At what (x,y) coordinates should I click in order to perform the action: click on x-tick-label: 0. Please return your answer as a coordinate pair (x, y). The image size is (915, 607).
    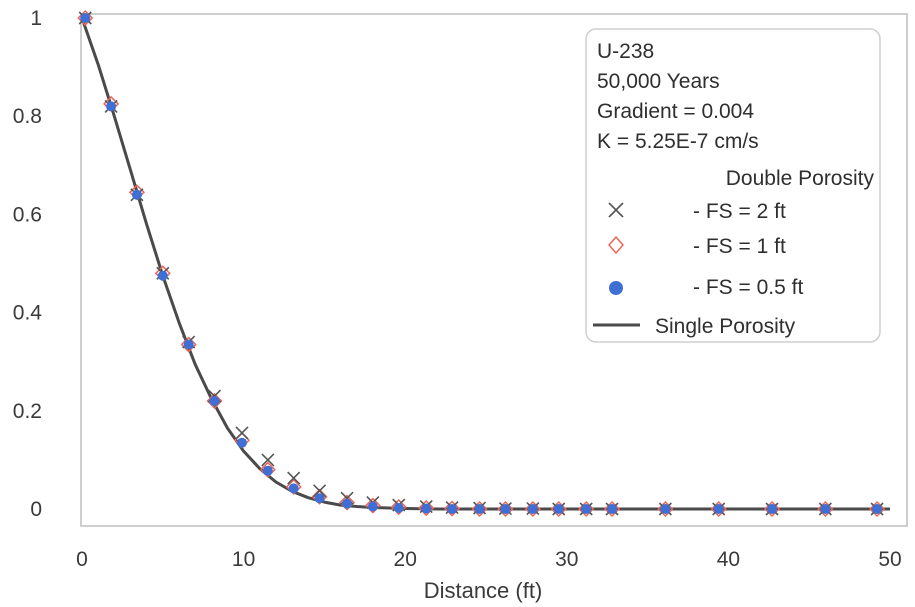
    Looking at the image, I should click on (82, 559).